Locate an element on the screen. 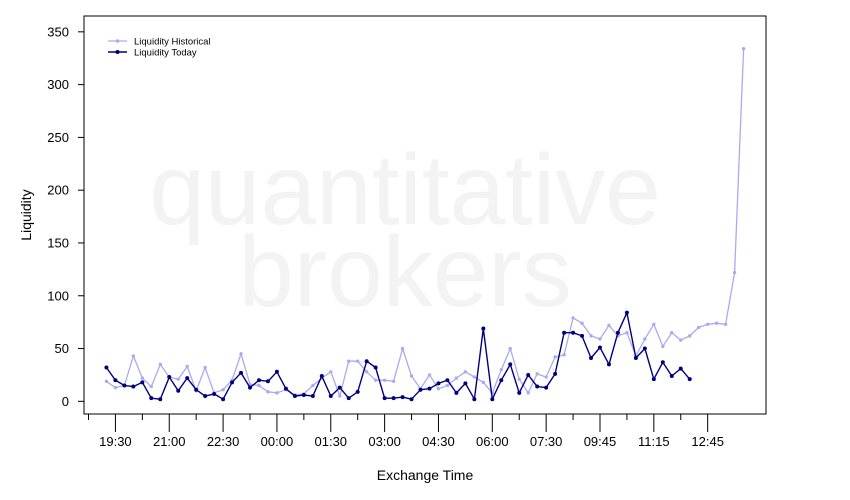 This screenshot has width=850, height=500. x-tick-label: 11:15 is located at coordinates (654, 441).